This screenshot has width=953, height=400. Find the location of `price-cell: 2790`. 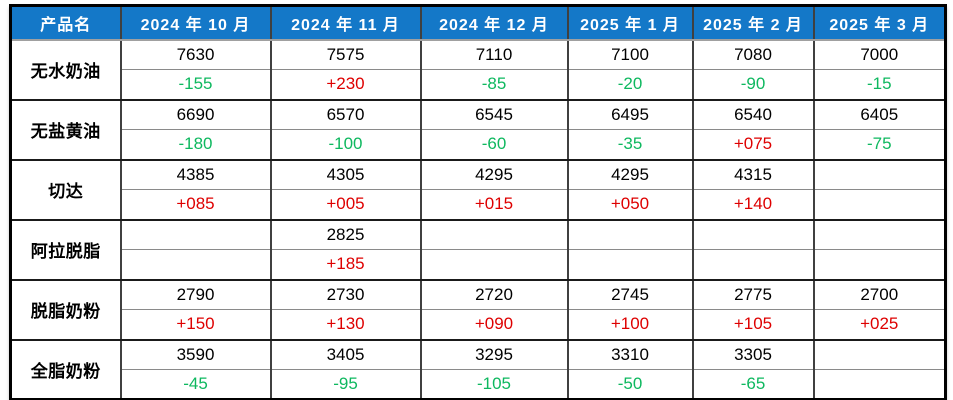

price-cell: 2790 is located at coordinates (195, 294).